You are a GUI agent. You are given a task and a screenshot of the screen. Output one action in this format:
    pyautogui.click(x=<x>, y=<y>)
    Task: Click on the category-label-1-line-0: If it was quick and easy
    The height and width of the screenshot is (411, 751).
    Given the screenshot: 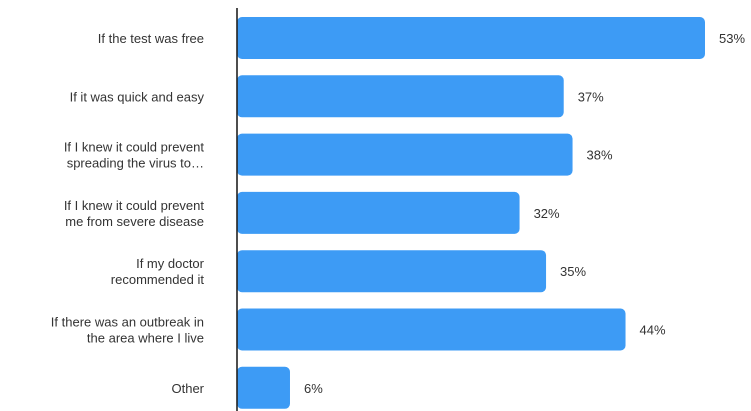 What is the action you would take?
    pyautogui.click(x=137, y=96)
    